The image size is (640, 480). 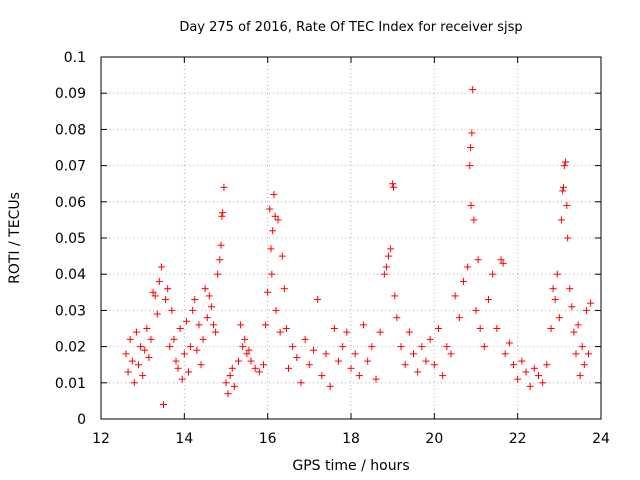 What do you see at coordinates (70, 167) in the screenshot?
I see `y-tick-label: 0.07` at bounding box center [70, 167].